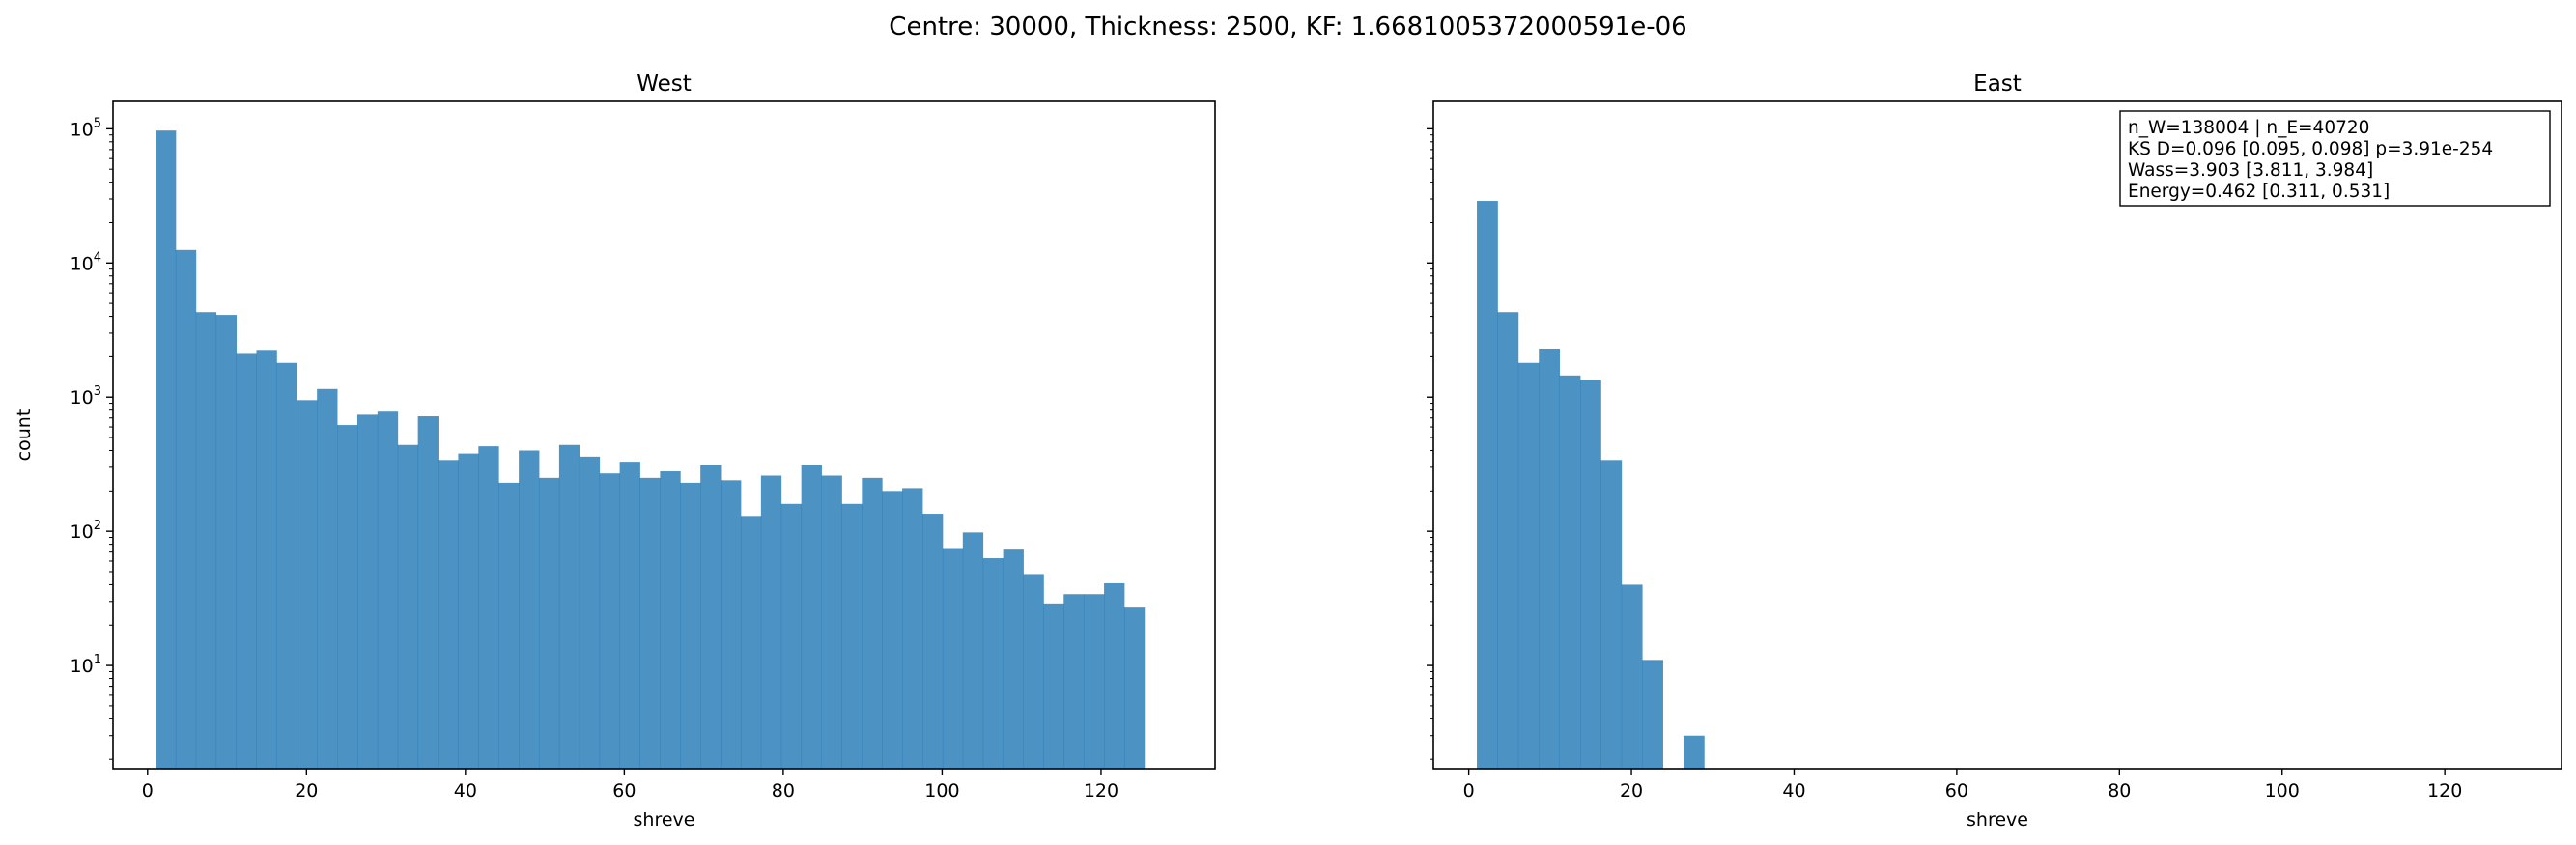 The height and width of the screenshot is (845, 2576). Describe the element at coordinates (1430, 443) in the screenshot. I see `east-y-ticks` at that location.